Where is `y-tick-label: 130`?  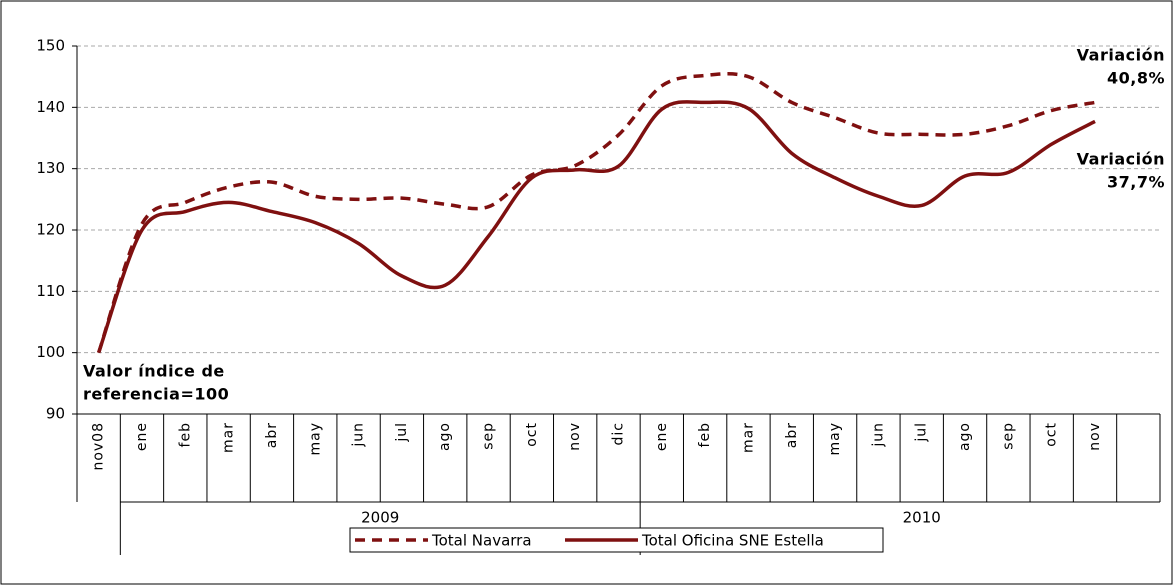 y-tick-label: 130 is located at coordinates (50, 168).